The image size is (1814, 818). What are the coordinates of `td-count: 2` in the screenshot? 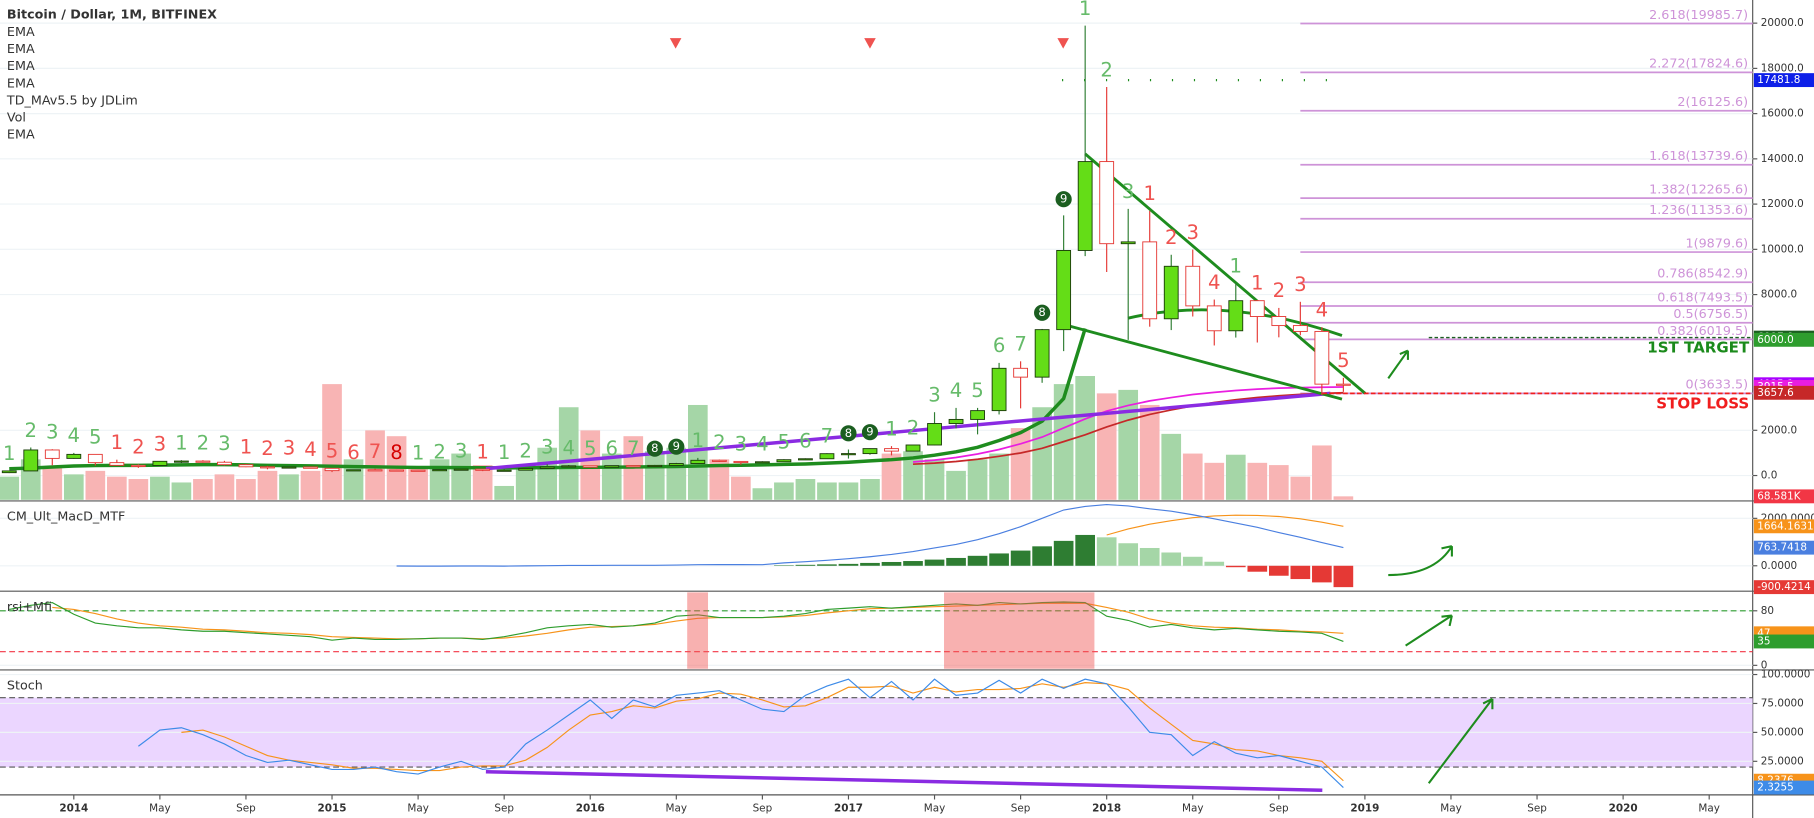 It's located at (31, 430).